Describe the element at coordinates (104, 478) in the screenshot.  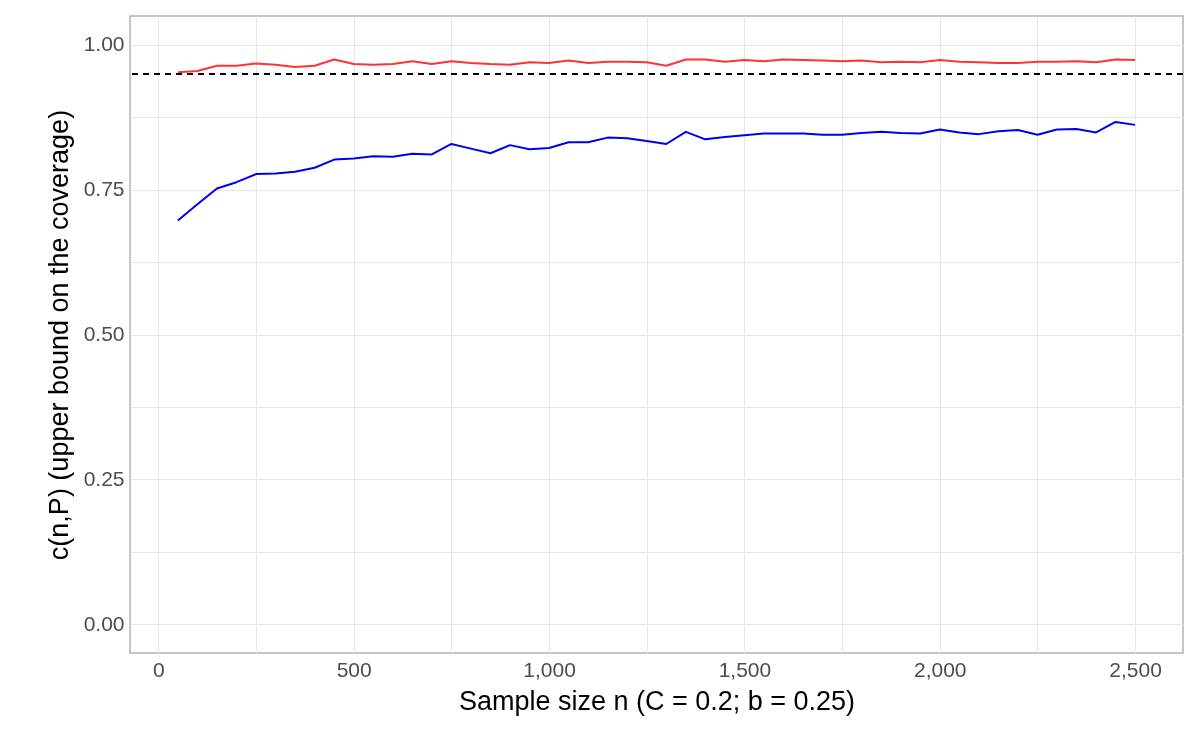
I see `y-tick-label: 0.25` at that location.